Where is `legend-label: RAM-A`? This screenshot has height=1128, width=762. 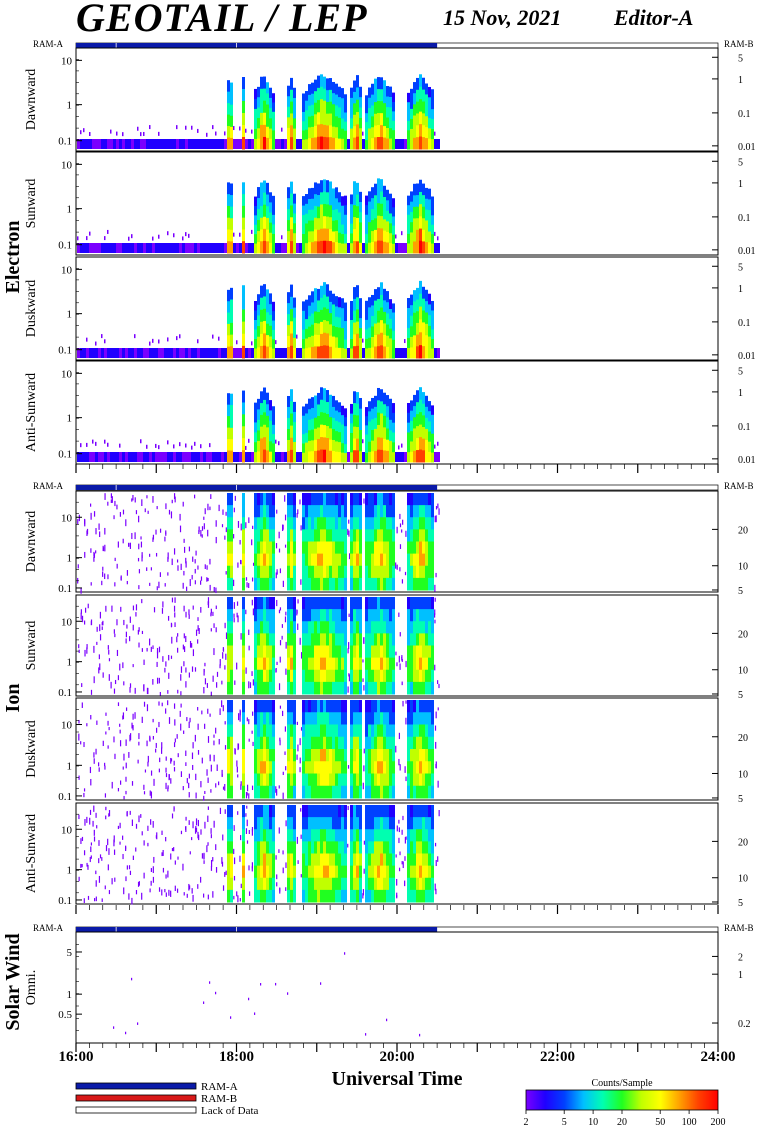 legend-label: RAM-A is located at coordinates (219, 1087).